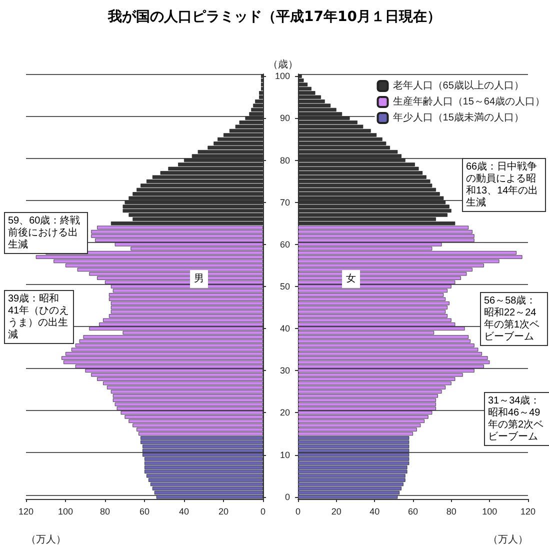 The height and width of the screenshot is (545, 549). I want to click on annotation: 59、60歳：終戦前後における出生減, so click(44, 232).